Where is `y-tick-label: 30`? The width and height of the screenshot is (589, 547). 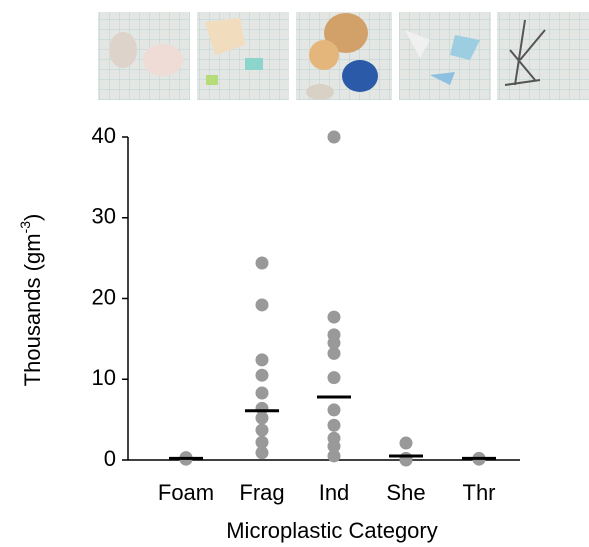 y-tick-label: 30 is located at coordinates (104, 216).